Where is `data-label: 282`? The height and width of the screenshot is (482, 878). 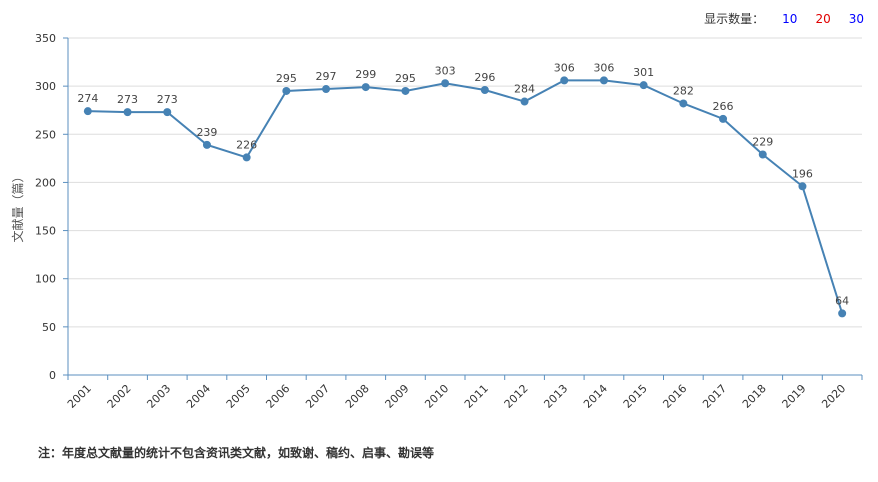
data-label: 282 is located at coordinates (683, 90).